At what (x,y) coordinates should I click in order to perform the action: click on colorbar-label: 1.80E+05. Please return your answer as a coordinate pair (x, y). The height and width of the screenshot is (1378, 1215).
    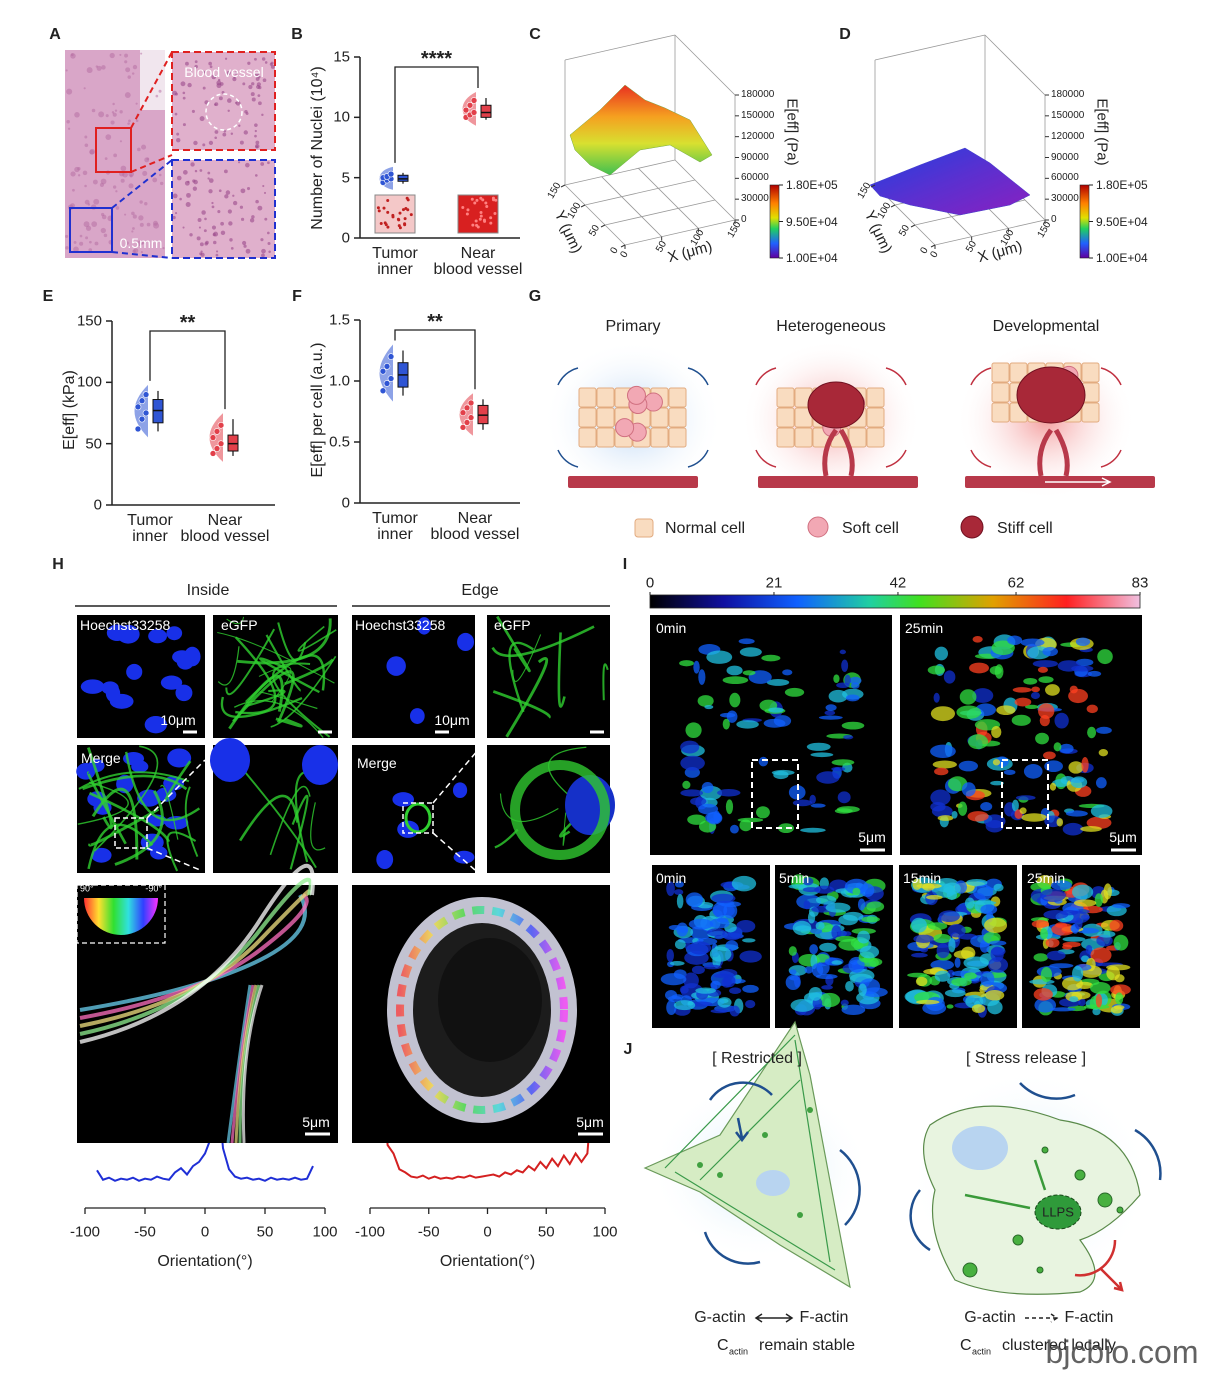
    Looking at the image, I should click on (1122, 185).